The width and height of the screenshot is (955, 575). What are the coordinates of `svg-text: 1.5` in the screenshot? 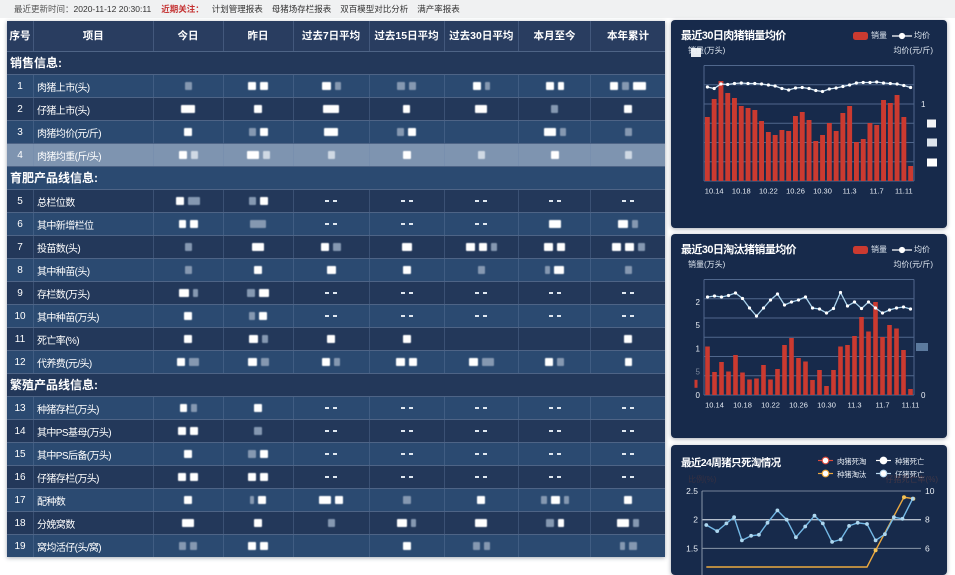 It's located at (692, 548).